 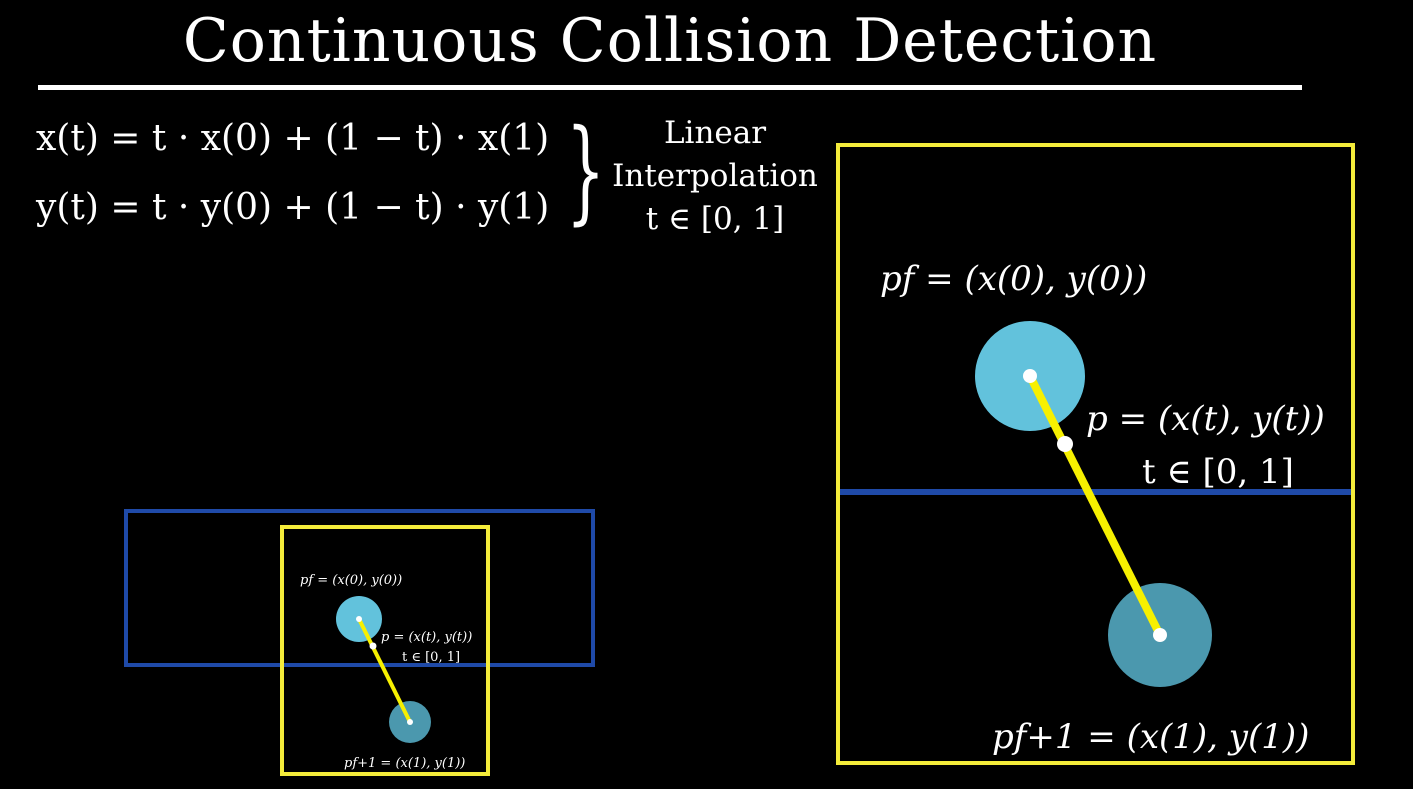 I want to click on overview-blue-wall-box, so click(x=359, y=588).